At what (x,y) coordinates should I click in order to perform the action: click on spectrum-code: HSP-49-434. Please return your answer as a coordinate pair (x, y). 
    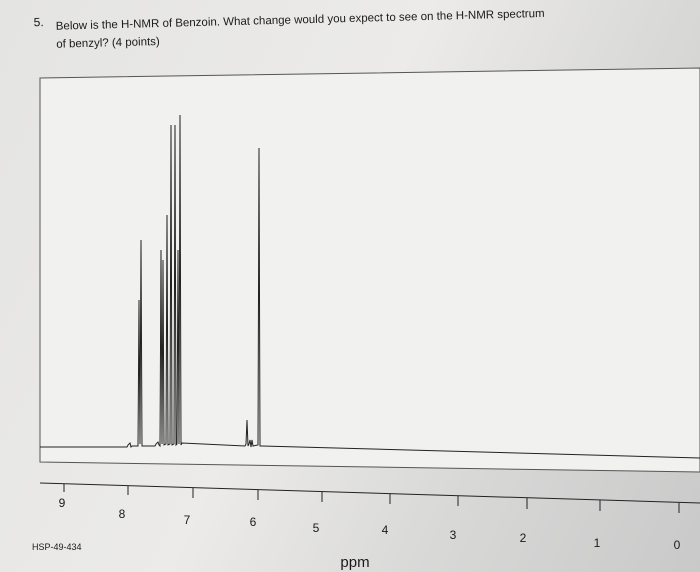
    Looking at the image, I should click on (57, 547).